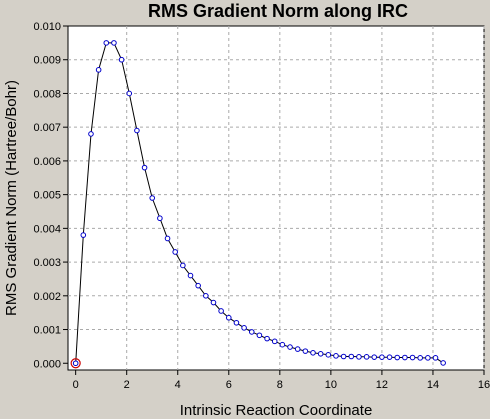  What do you see at coordinates (280, 385) in the screenshot?
I see `x-tick-label: 8` at bounding box center [280, 385].